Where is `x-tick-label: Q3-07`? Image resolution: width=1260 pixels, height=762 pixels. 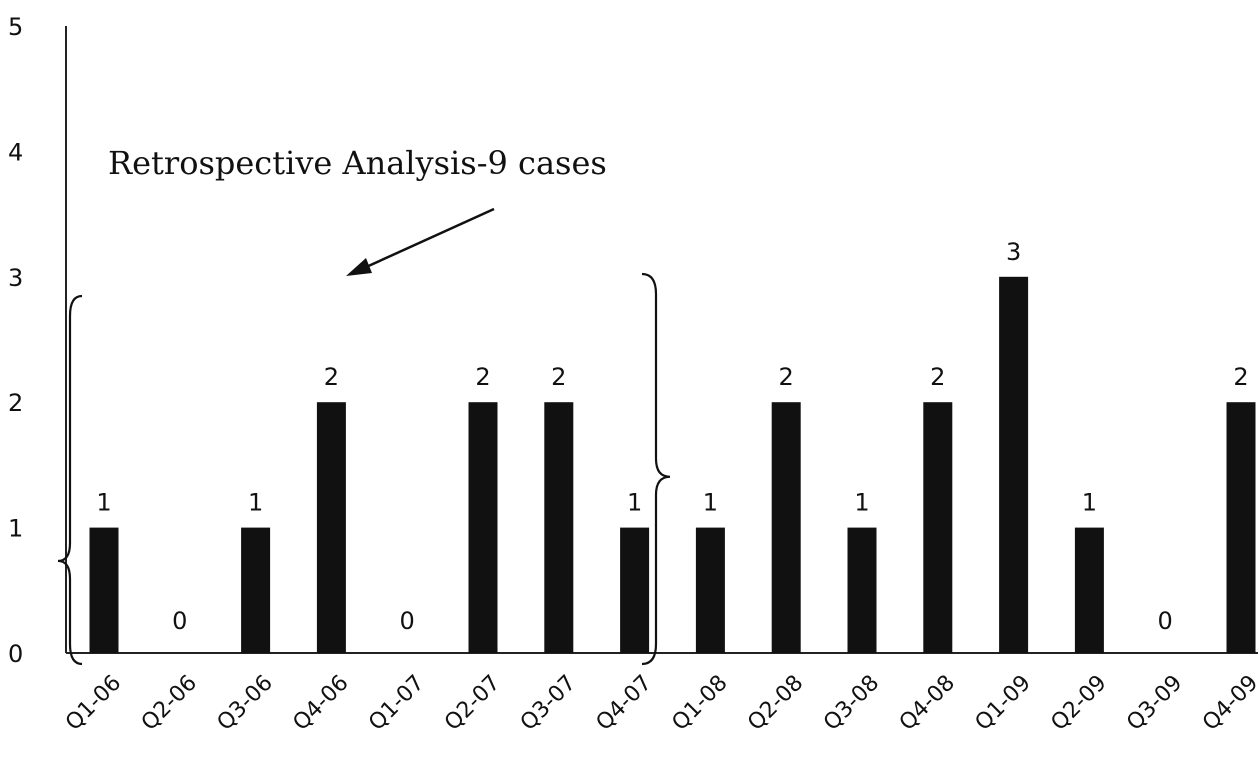 x-tick-label: Q3-07 is located at coordinates (548, 703).